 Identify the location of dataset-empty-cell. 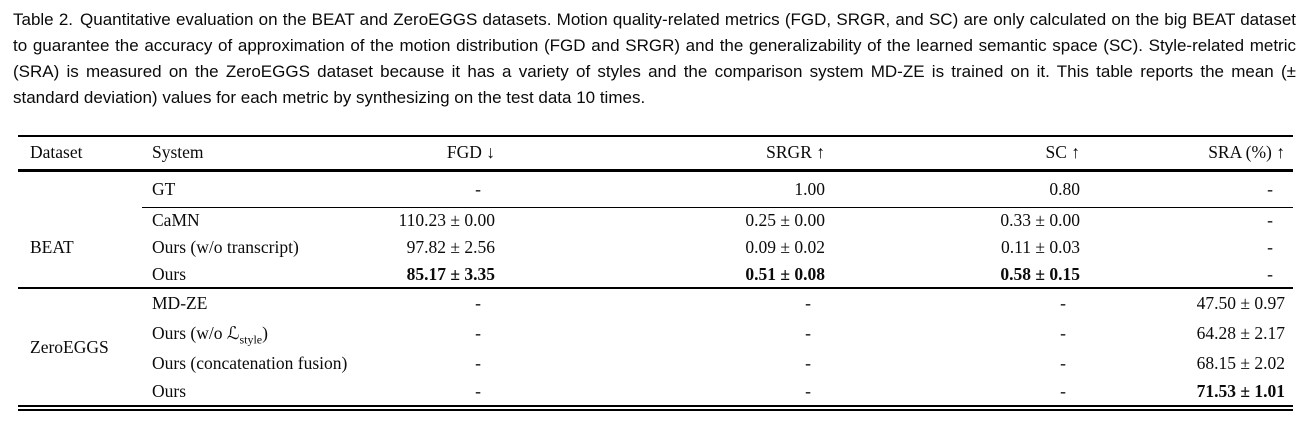
(80, 188).